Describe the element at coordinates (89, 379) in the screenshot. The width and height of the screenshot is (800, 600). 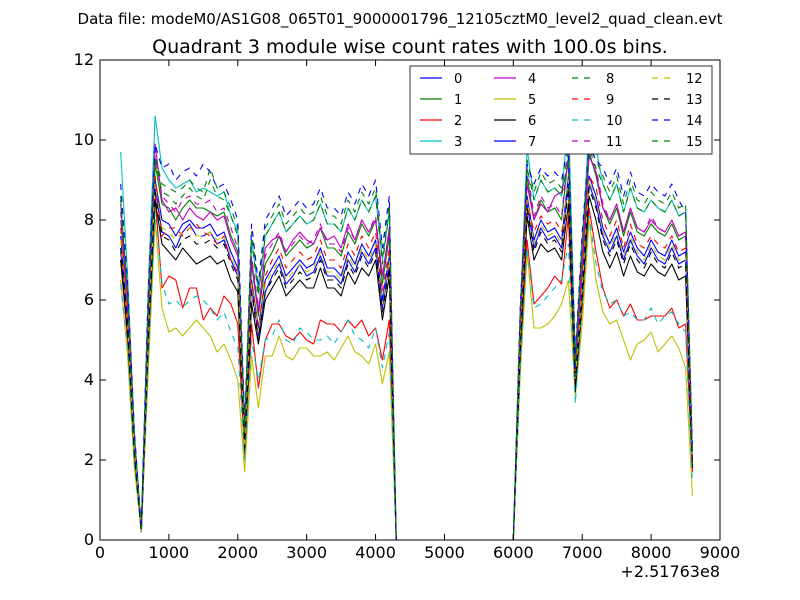
I see `y-tick-label: 4` at that location.